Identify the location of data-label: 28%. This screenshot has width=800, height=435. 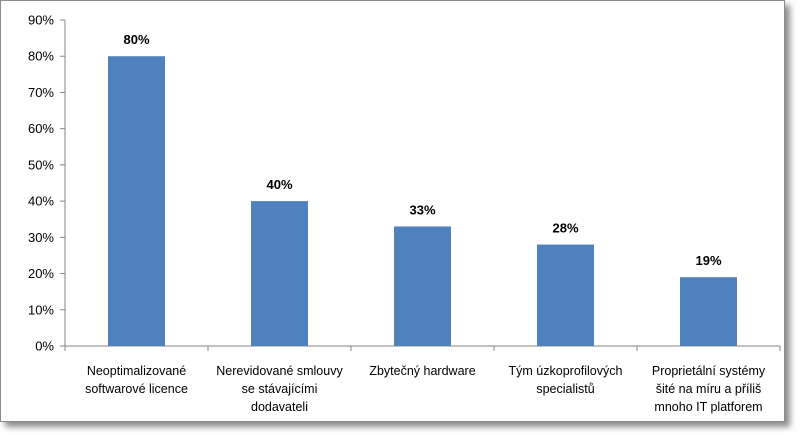
(565, 228).